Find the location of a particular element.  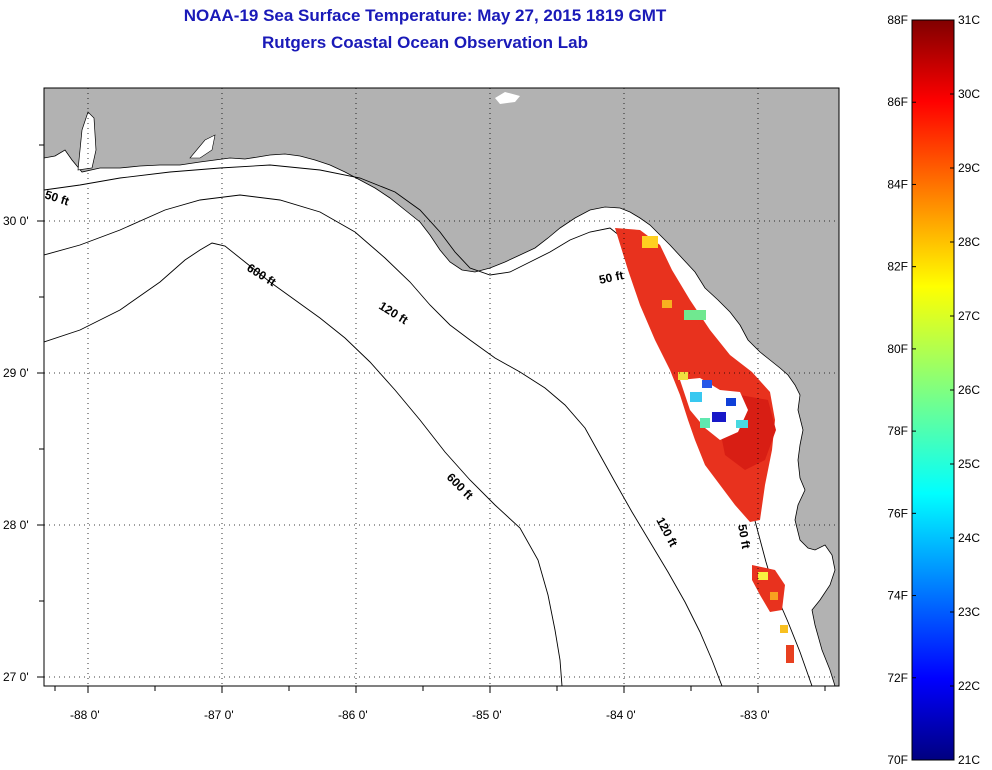

sst-swath is located at coordinates (704, 445).